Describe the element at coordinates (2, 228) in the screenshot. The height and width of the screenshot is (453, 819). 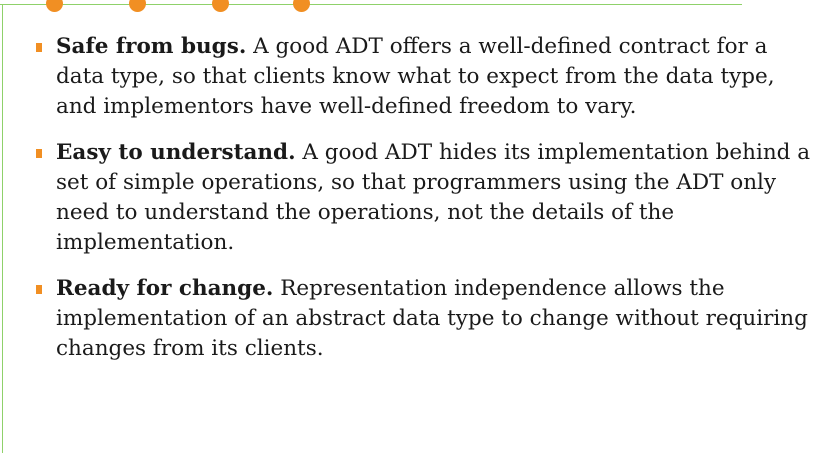
I see `slide-left-rule` at that location.